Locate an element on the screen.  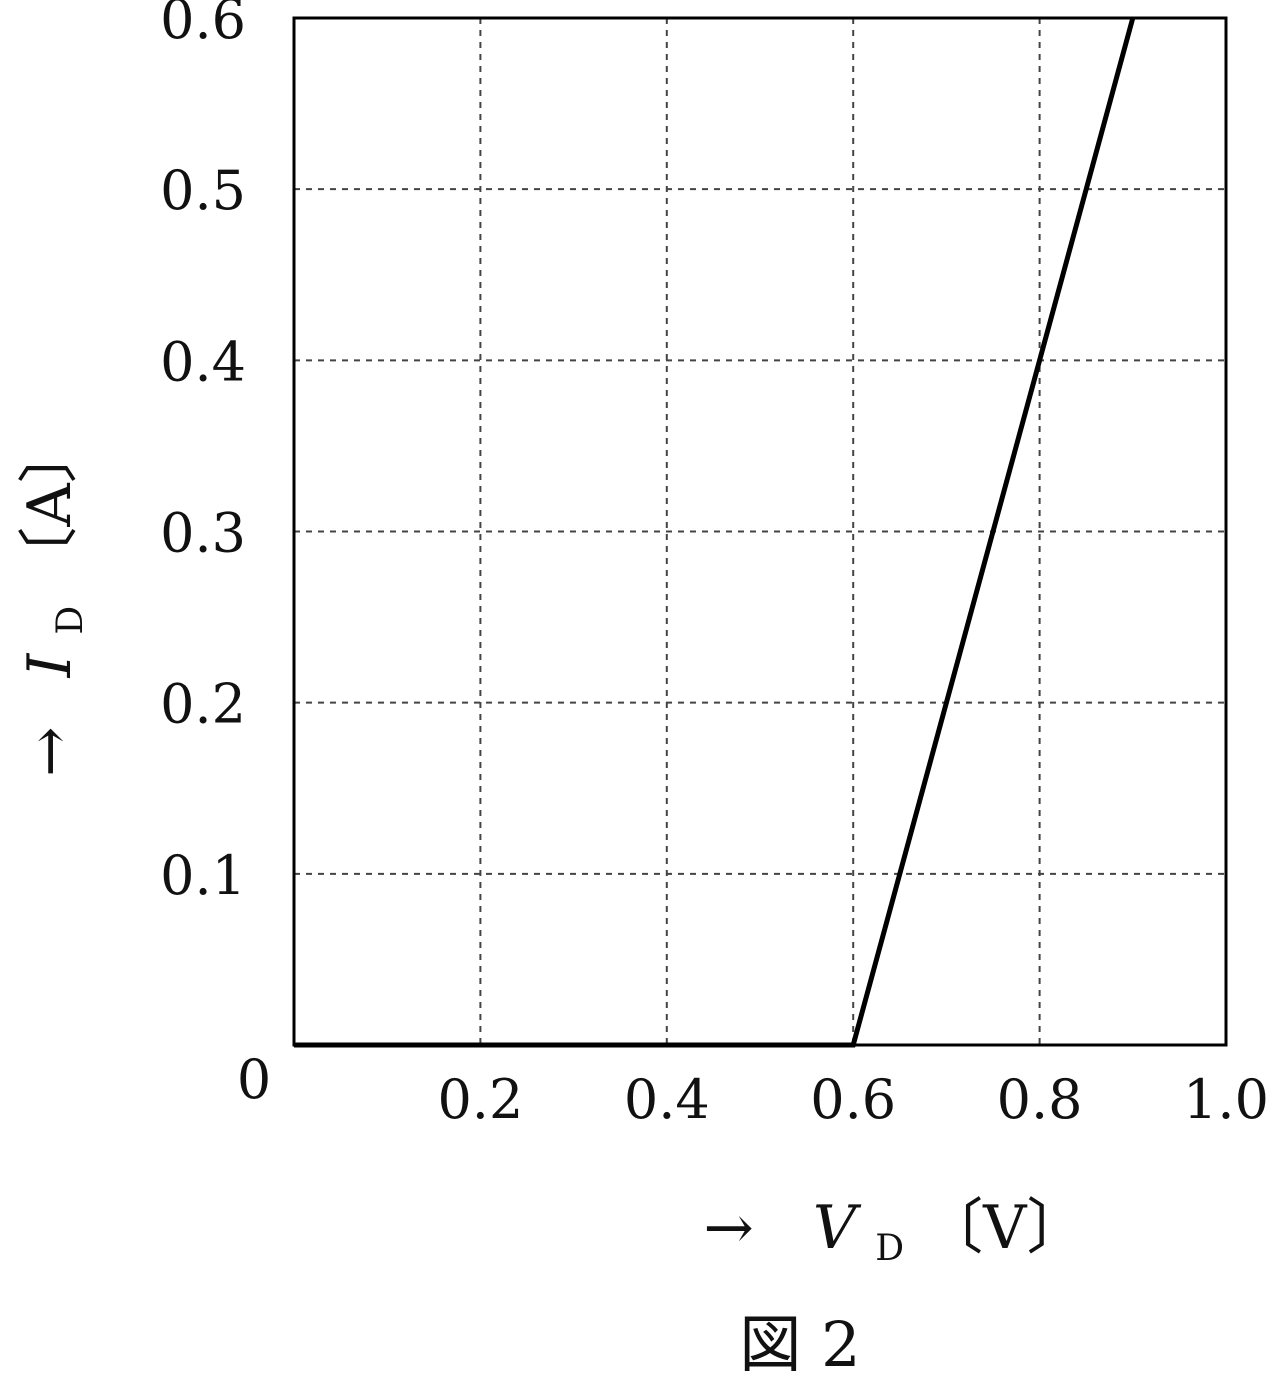
y-tick-label: 0.2 is located at coordinates (203, 704).